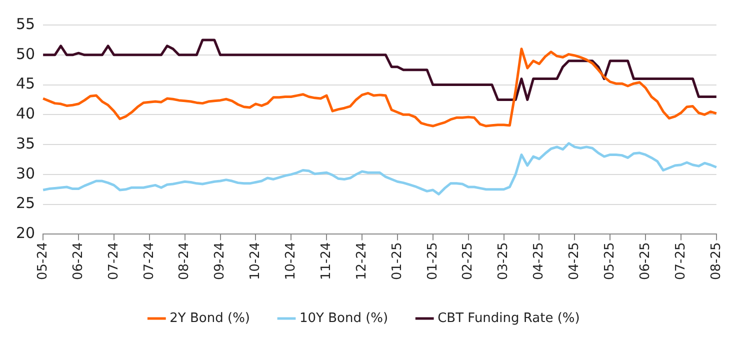 Image resolution: width=742 pixels, height=343 pixels. I want to click on legend-label: 2Y Bond (%), so click(210, 318).